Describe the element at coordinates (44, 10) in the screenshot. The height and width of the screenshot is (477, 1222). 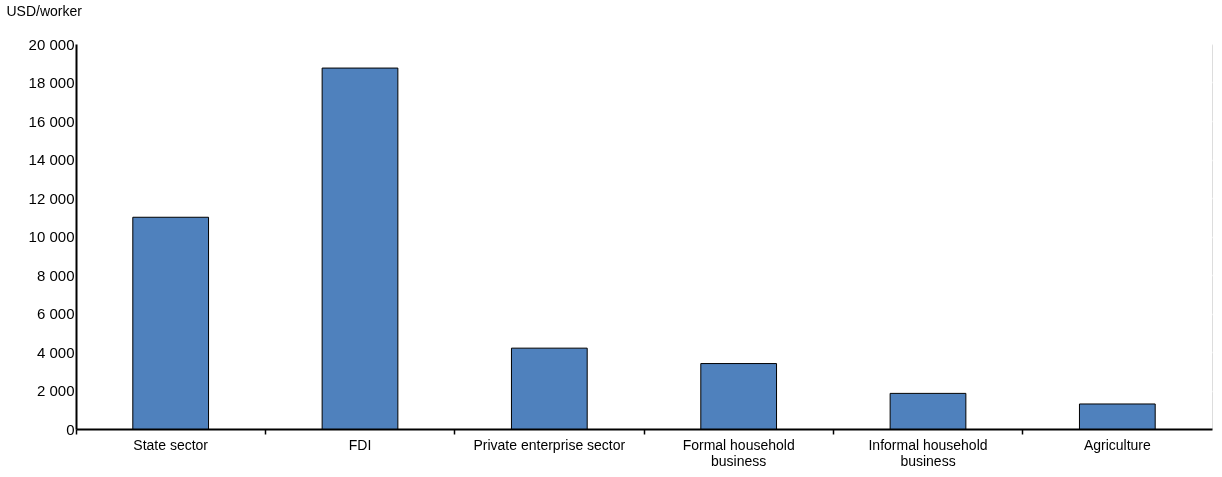
I see `y-axis-title: USD/worker` at that location.